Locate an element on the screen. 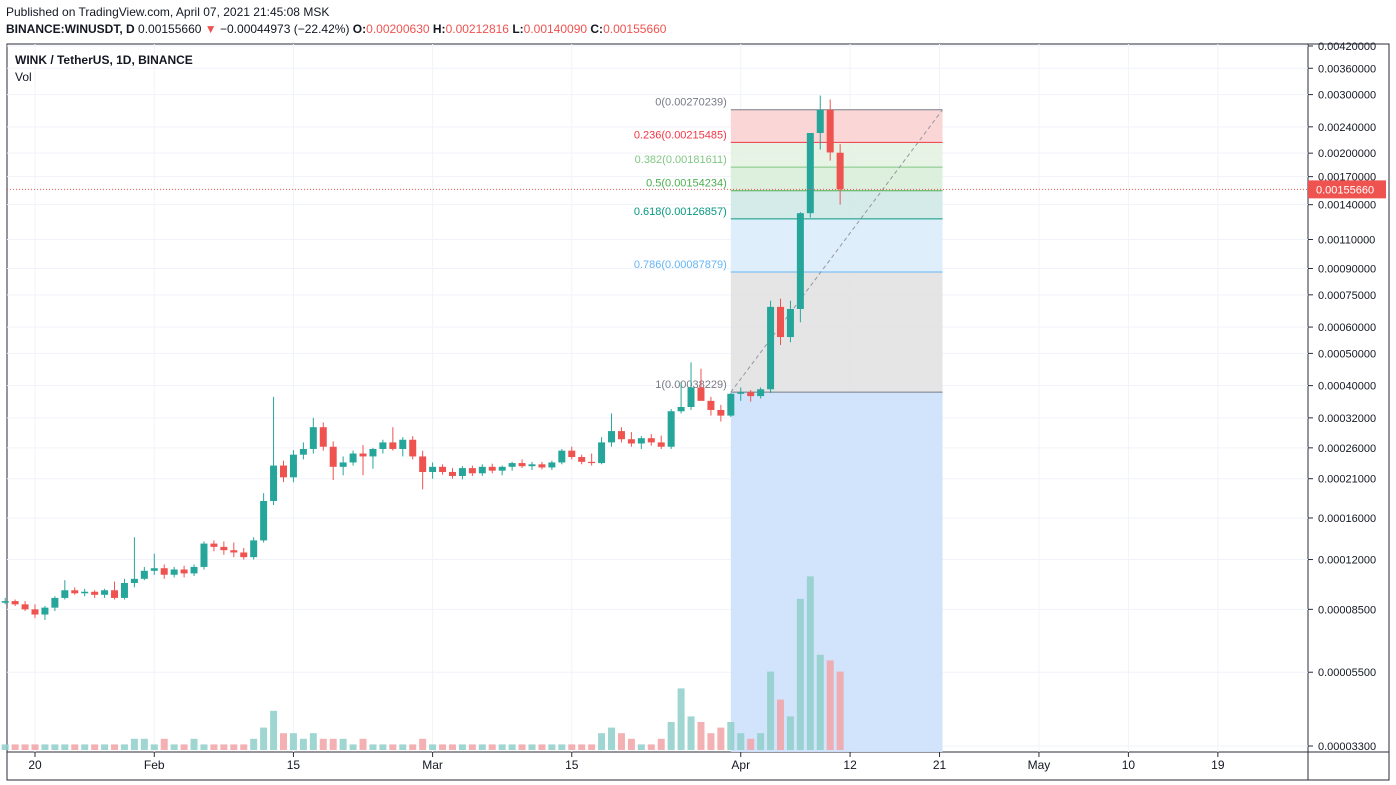 This screenshot has width=1396, height=785. fib-level-label: 0.382(0.00181611) is located at coordinates (681, 160).